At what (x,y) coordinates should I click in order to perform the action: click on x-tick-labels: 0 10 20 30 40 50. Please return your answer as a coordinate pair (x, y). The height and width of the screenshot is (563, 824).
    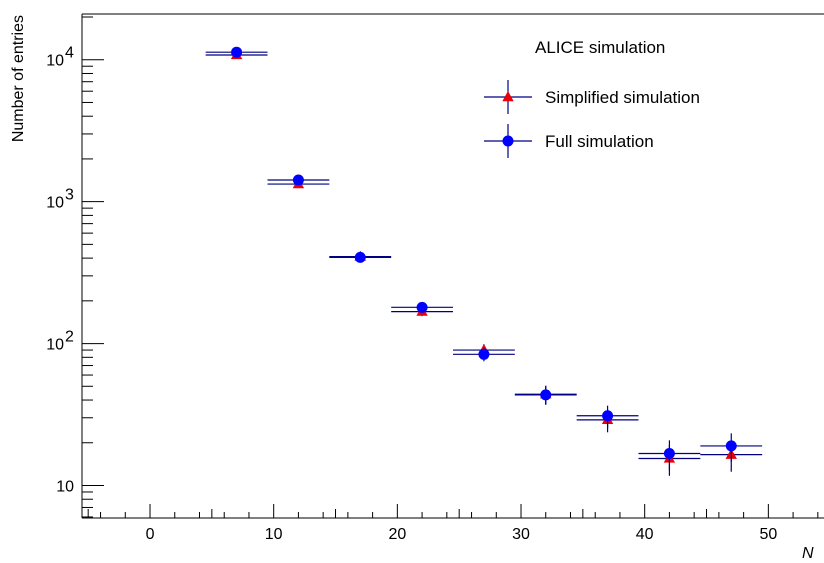
    Looking at the image, I should click on (462, 534).